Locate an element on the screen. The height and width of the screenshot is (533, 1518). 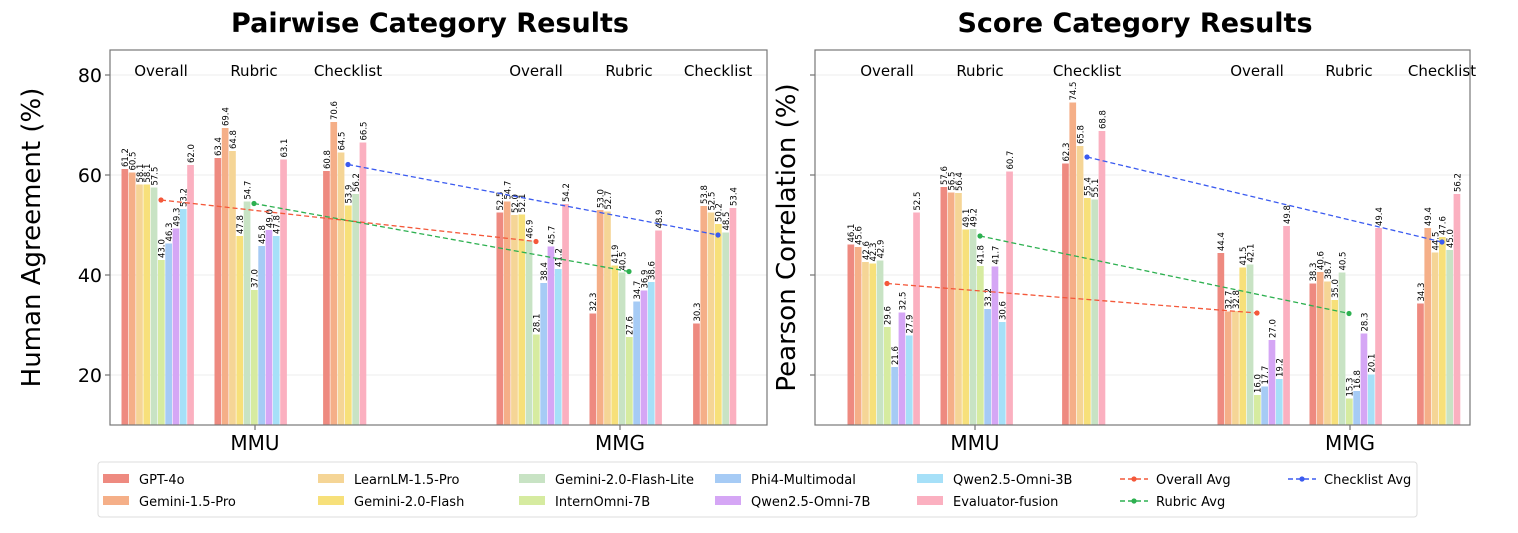
bar-value-label: 46.1 is located at coordinates (852, 233).